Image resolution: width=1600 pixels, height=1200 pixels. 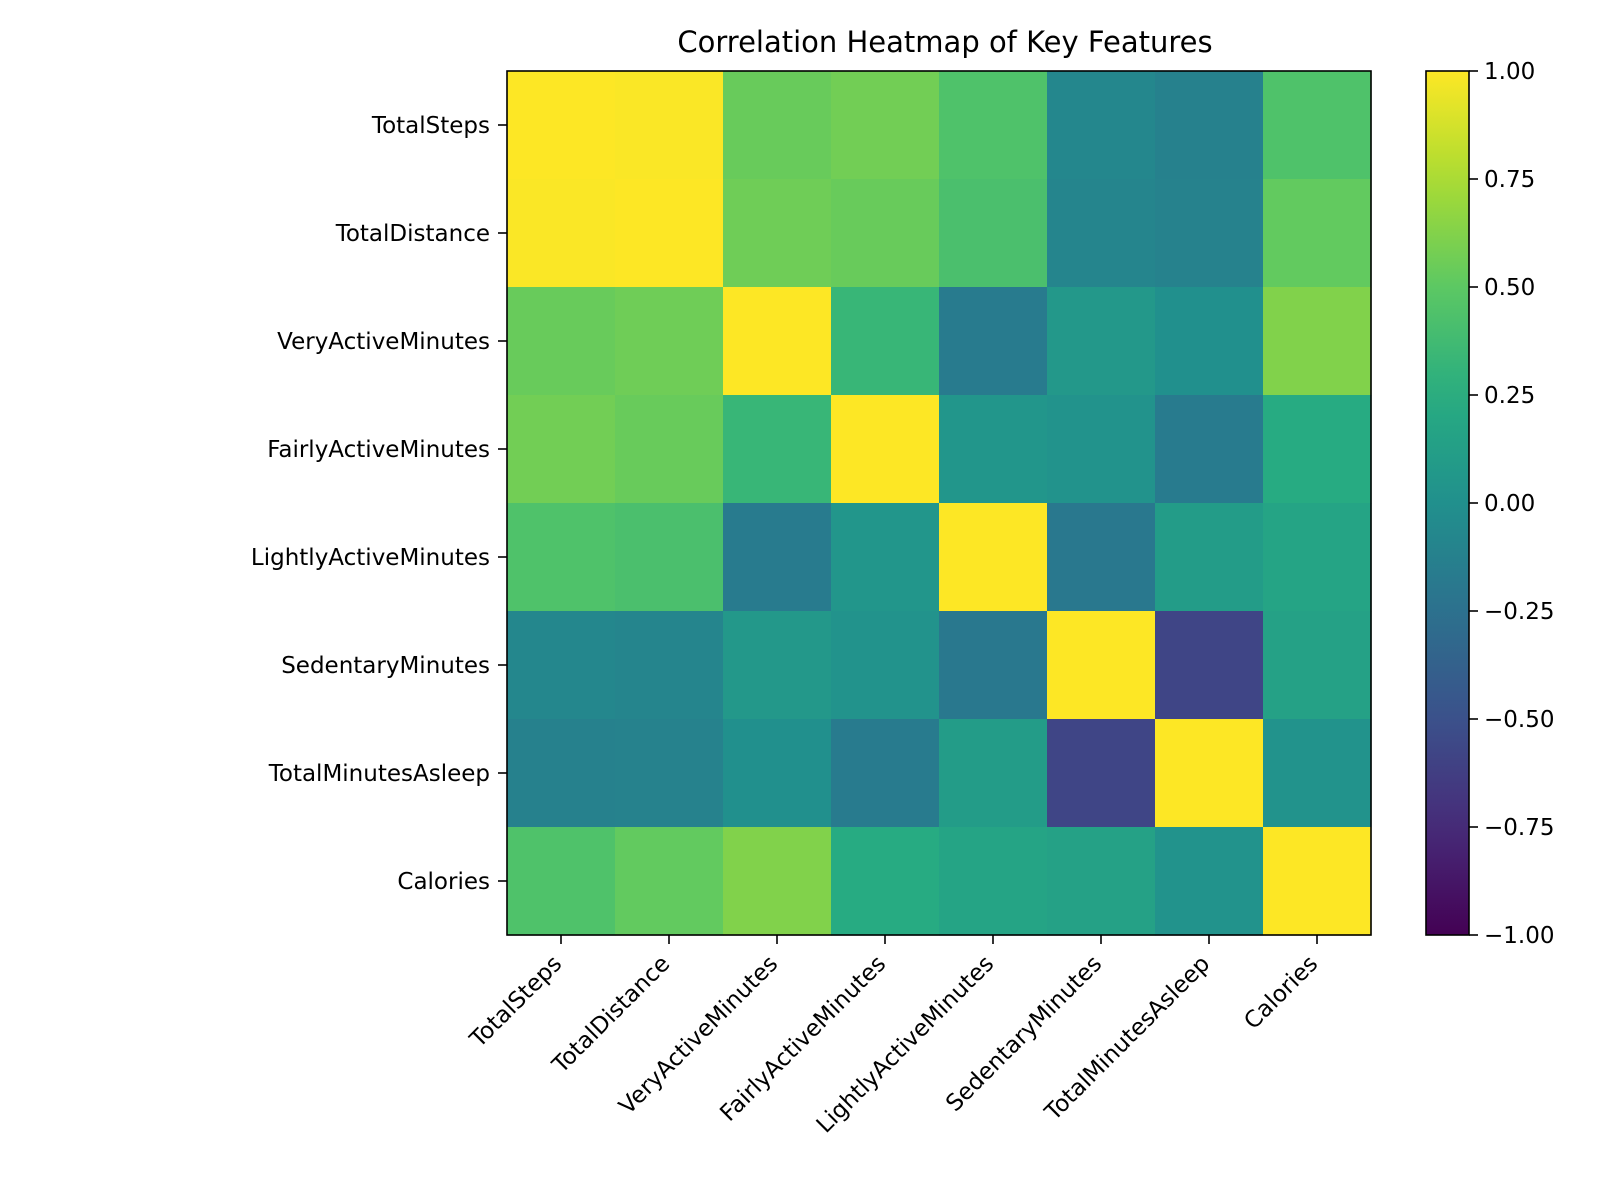 What do you see at coordinates (430, 126) in the screenshot?
I see `y-tick-label: TotalSteps` at bounding box center [430, 126].